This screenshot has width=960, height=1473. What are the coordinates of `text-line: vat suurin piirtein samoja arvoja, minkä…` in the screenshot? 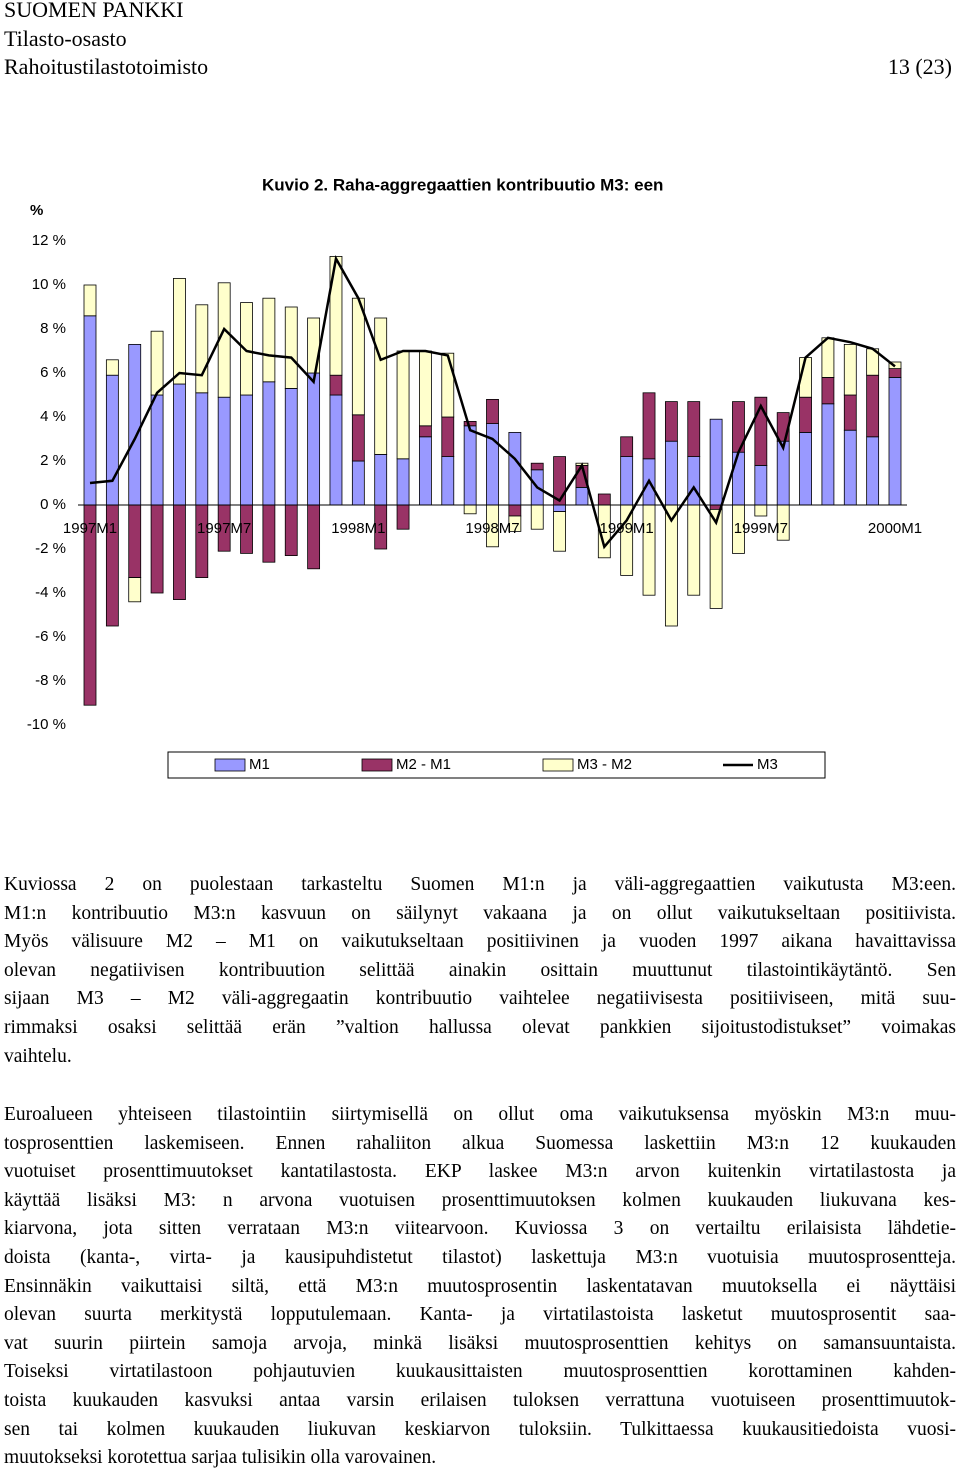 It's located at (480, 1343).